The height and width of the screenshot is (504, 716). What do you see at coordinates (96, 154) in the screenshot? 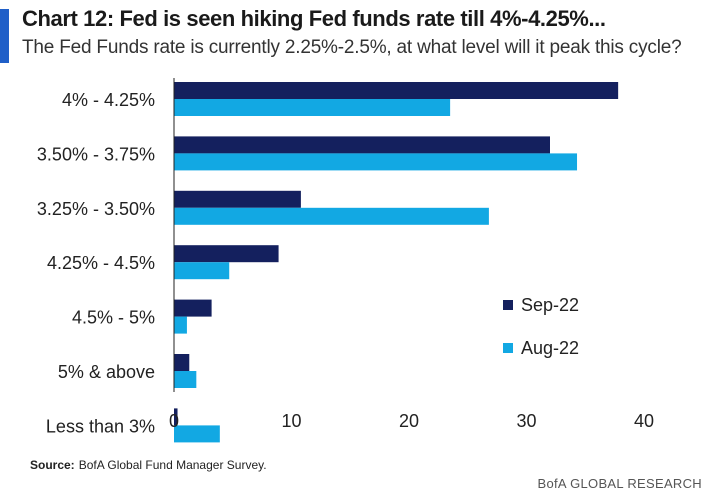
I see `category-label: 3.50% - 3.75%` at bounding box center [96, 154].